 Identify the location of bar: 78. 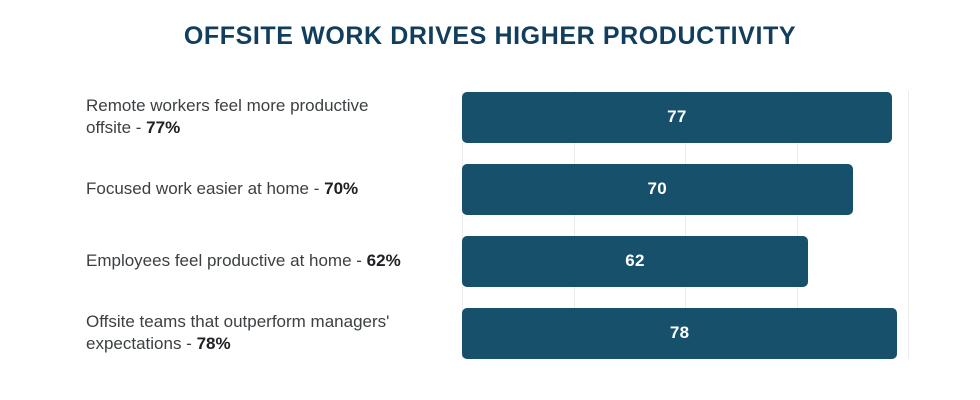
(680, 333).